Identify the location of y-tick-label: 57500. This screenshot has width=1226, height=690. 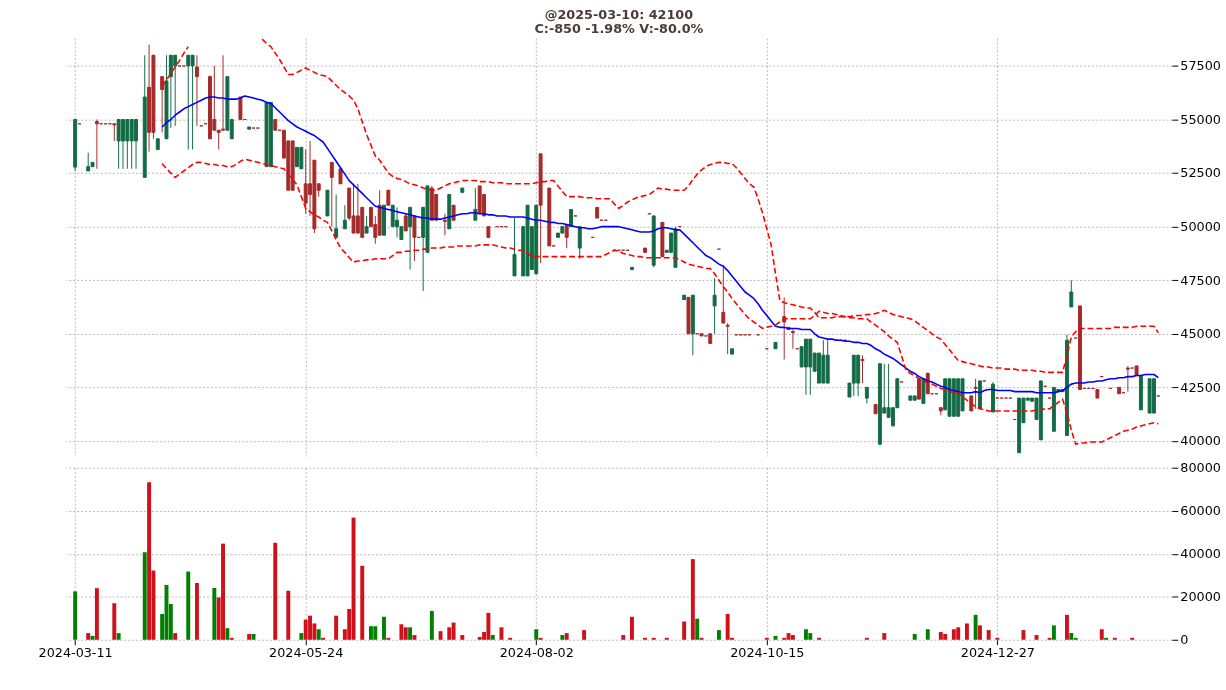
(1200, 66).